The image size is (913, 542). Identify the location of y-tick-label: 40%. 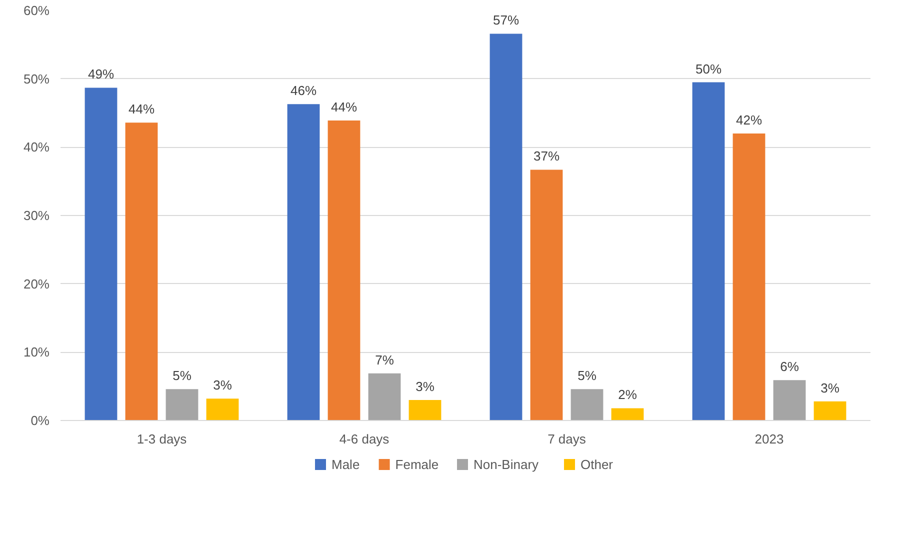
(36, 147).